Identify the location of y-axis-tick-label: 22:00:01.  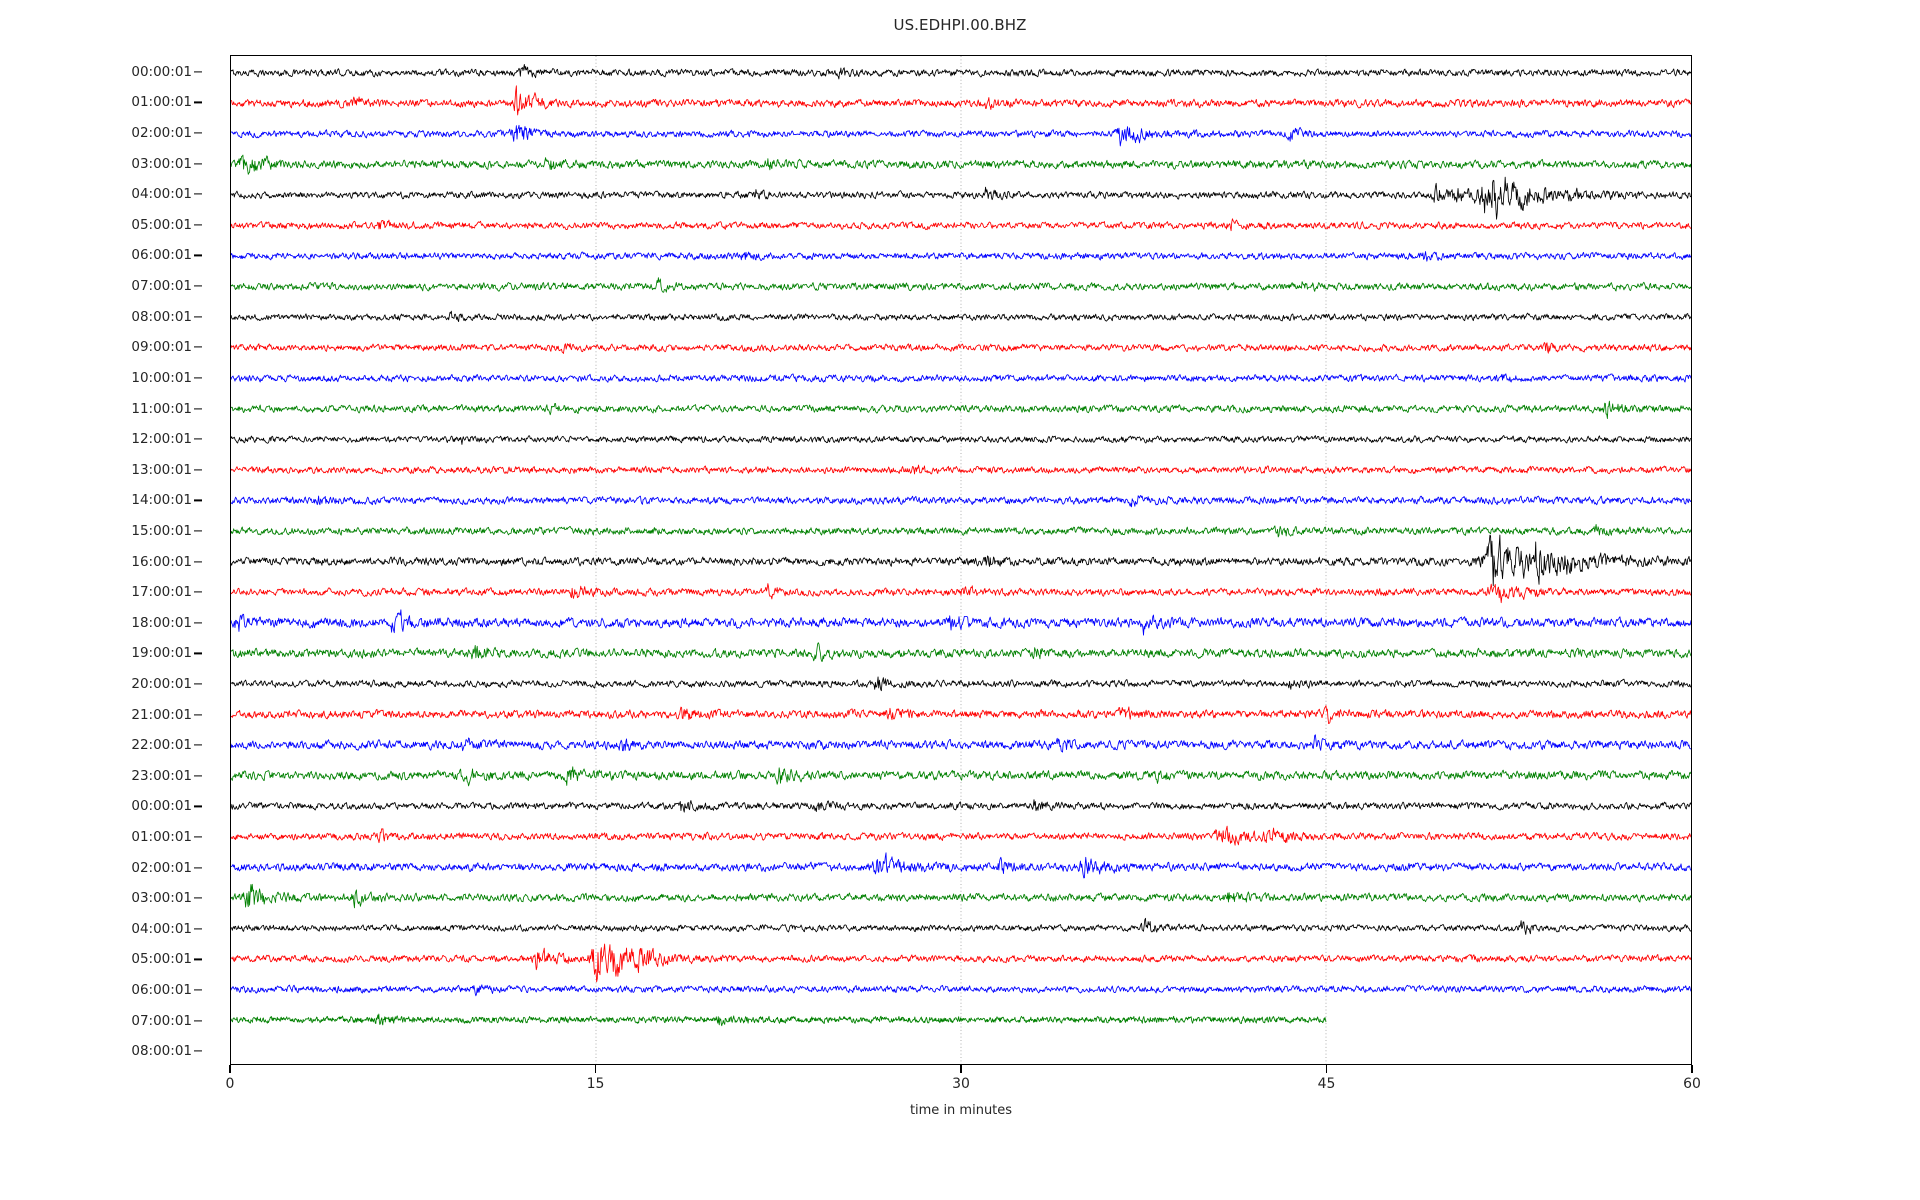
(161, 745).